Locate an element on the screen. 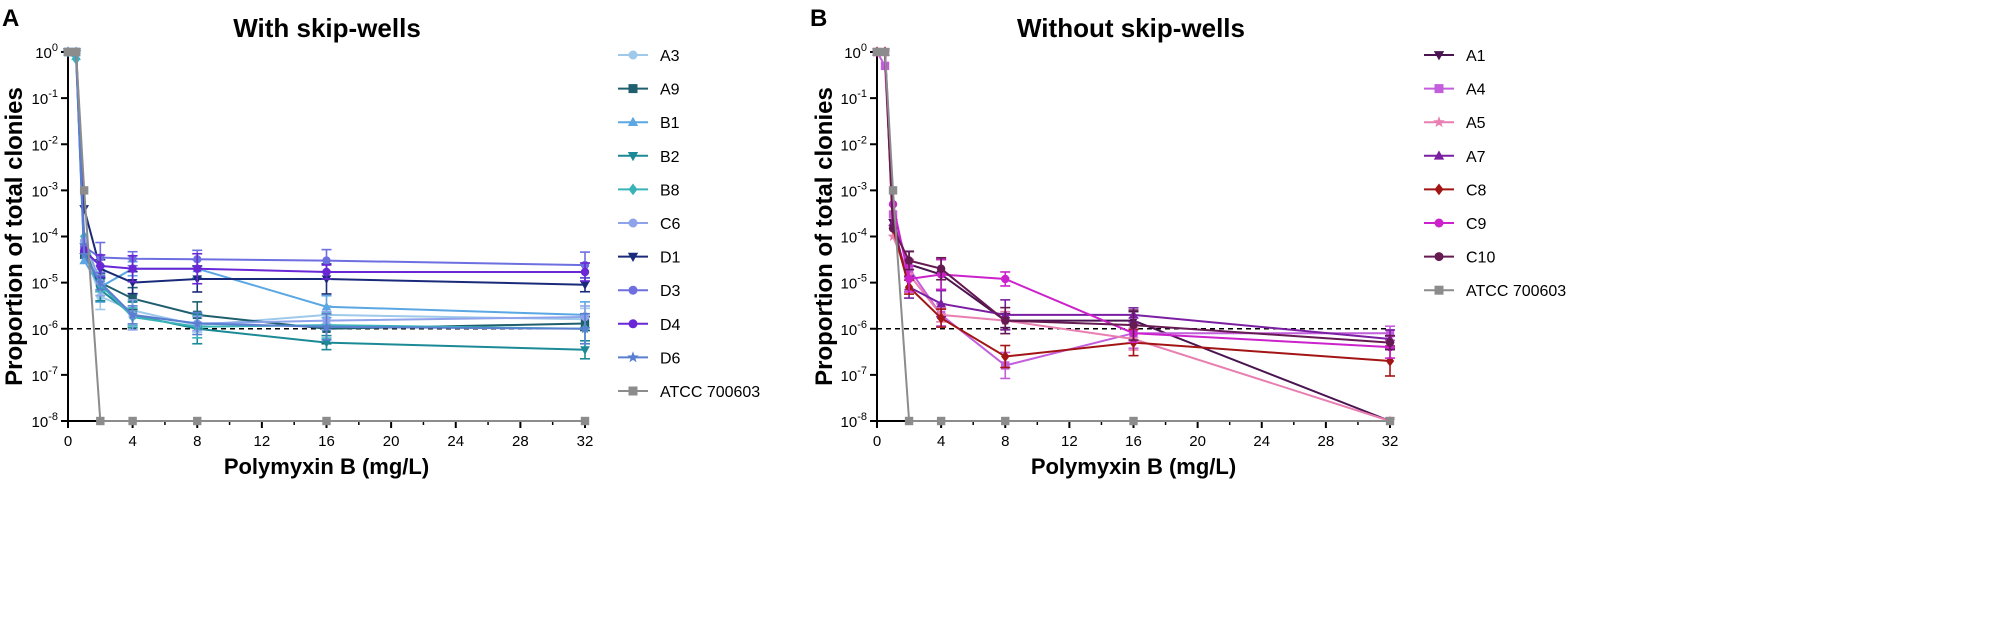  legend-label: B2 is located at coordinates (670, 157).